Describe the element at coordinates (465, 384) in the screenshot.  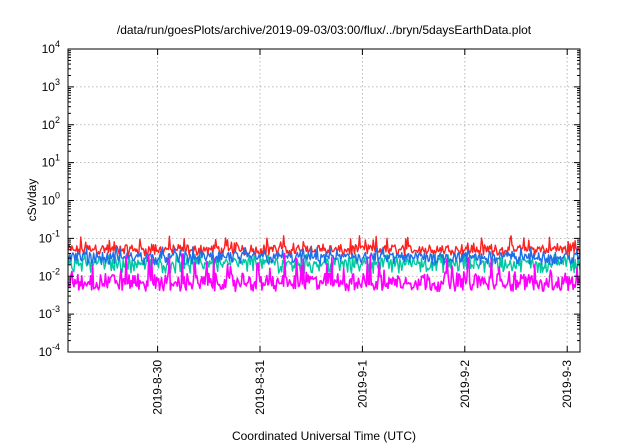
I see `x-tick-label: 2019-9-2` at that location.